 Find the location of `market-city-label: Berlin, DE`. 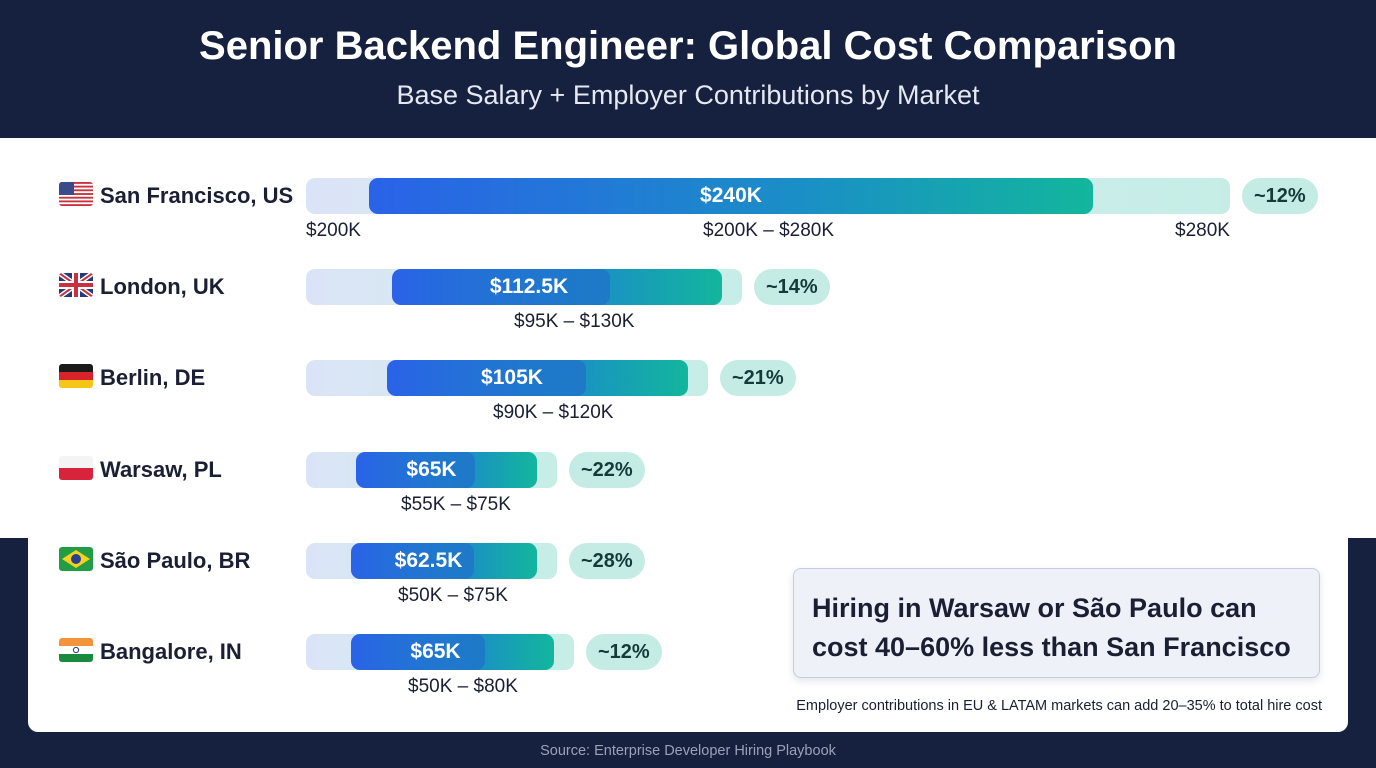

market-city-label: Berlin, DE is located at coordinates (153, 377).